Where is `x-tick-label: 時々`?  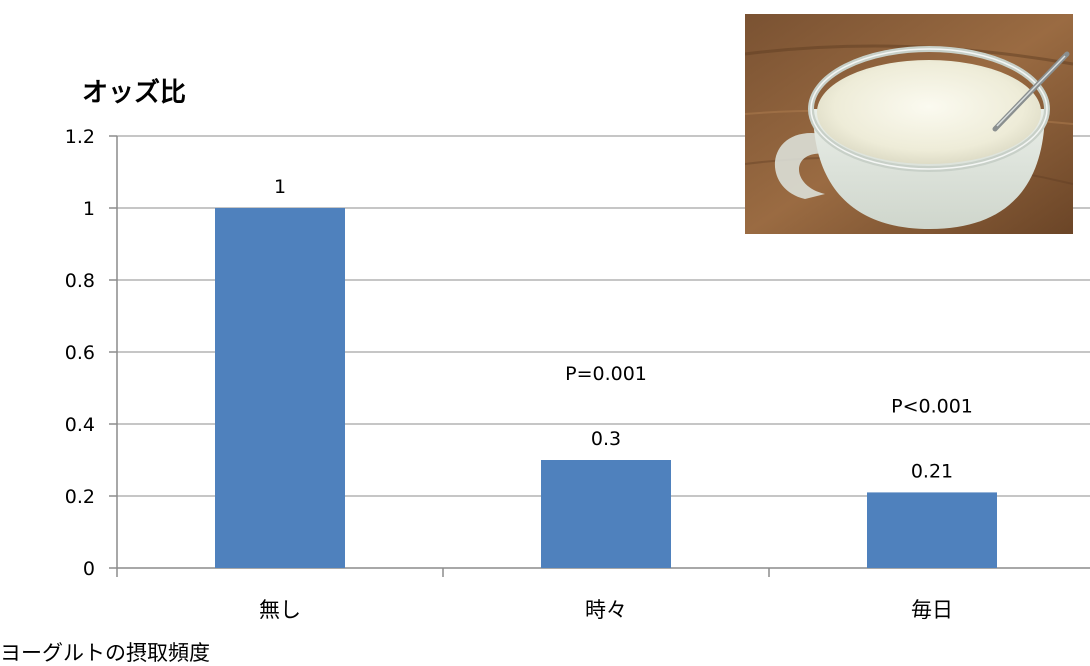 x-tick-label: 時々 is located at coordinates (606, 610).